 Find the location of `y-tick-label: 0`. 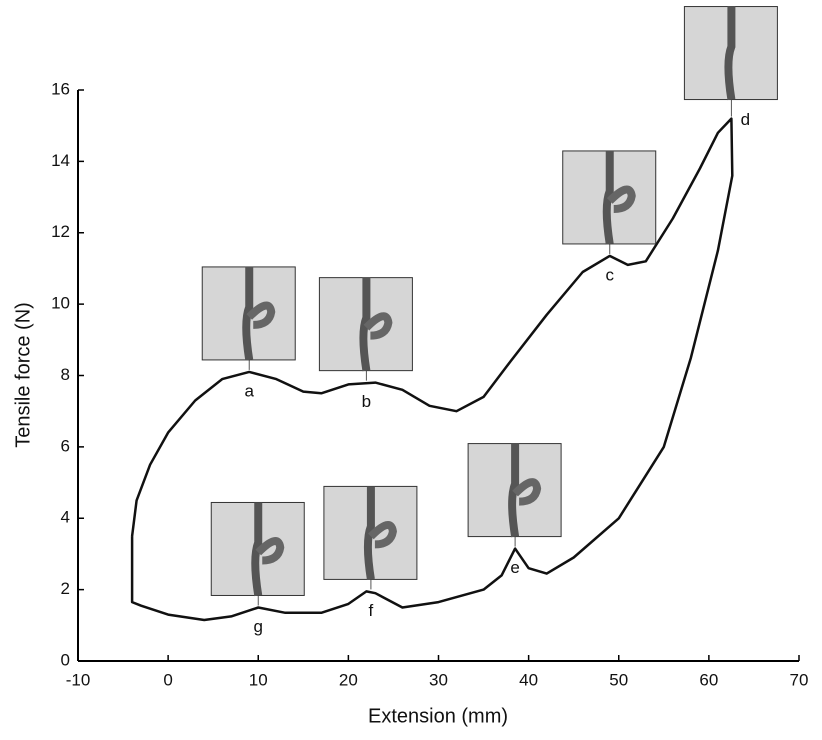

y-tick-label: 0 is located at coordinates (65, 659).